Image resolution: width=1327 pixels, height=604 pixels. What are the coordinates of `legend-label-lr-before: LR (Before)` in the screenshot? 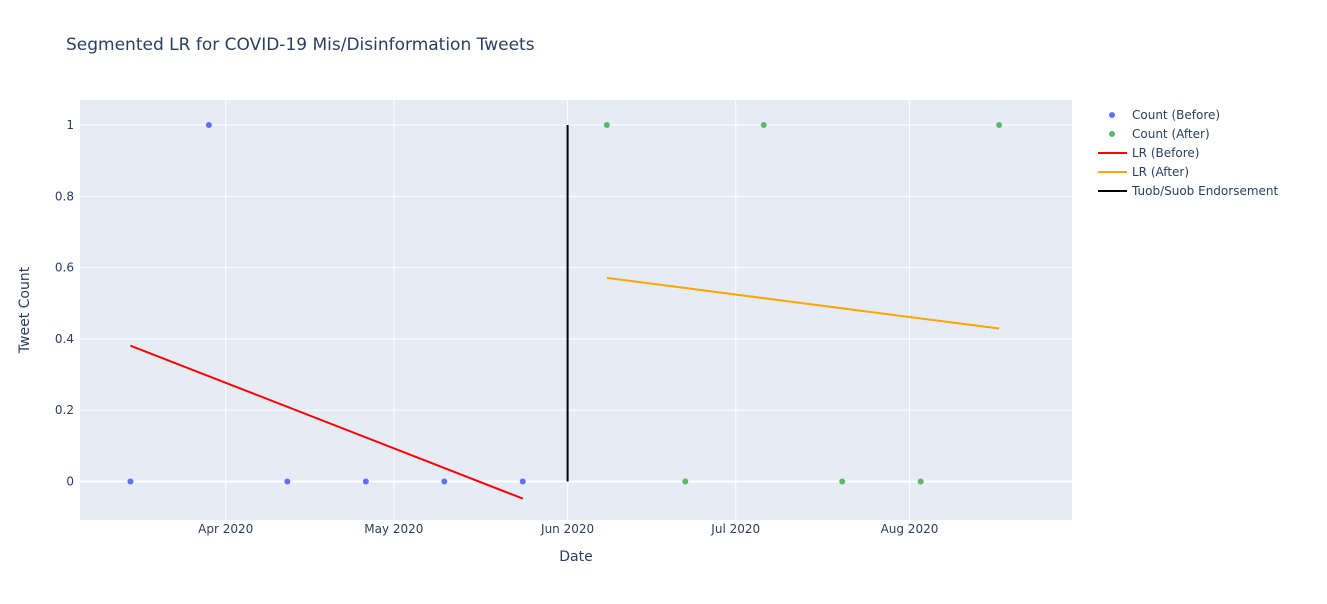 It's located at (1165, 153).